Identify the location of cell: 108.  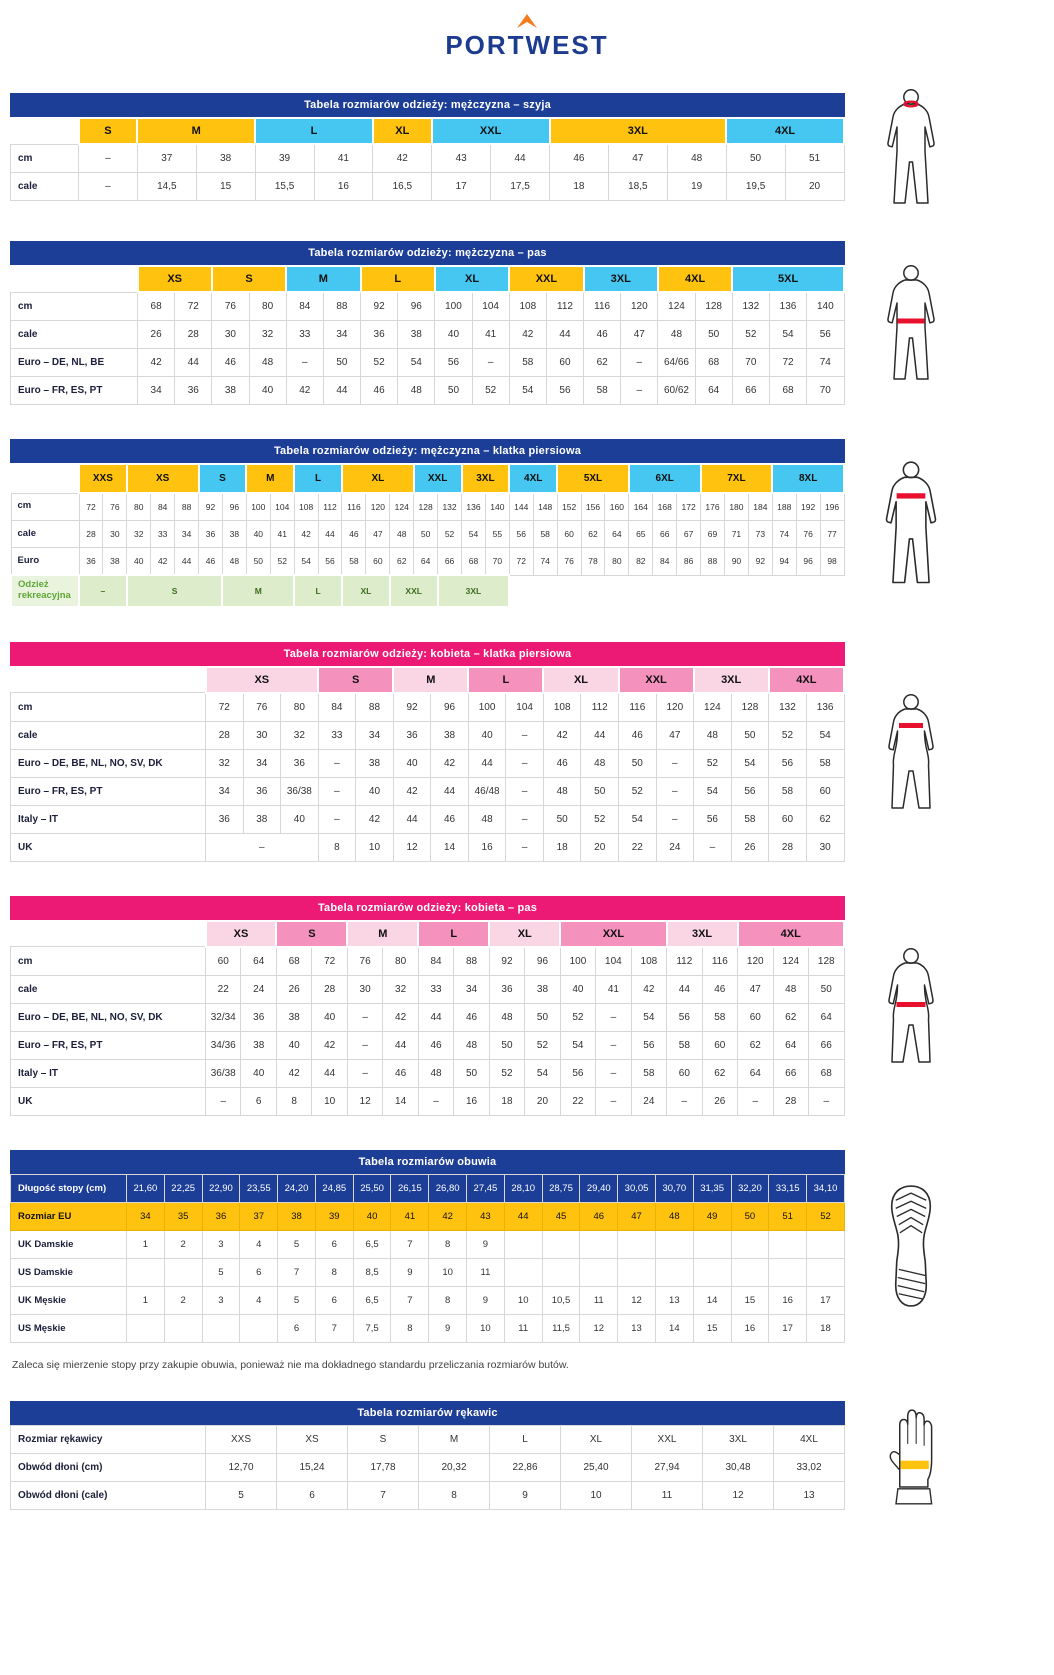
(306, 506).